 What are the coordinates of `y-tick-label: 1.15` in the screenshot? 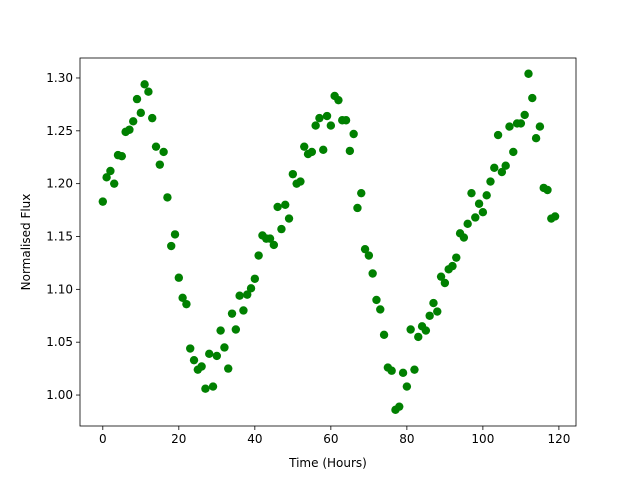 It's located at (59, 237).